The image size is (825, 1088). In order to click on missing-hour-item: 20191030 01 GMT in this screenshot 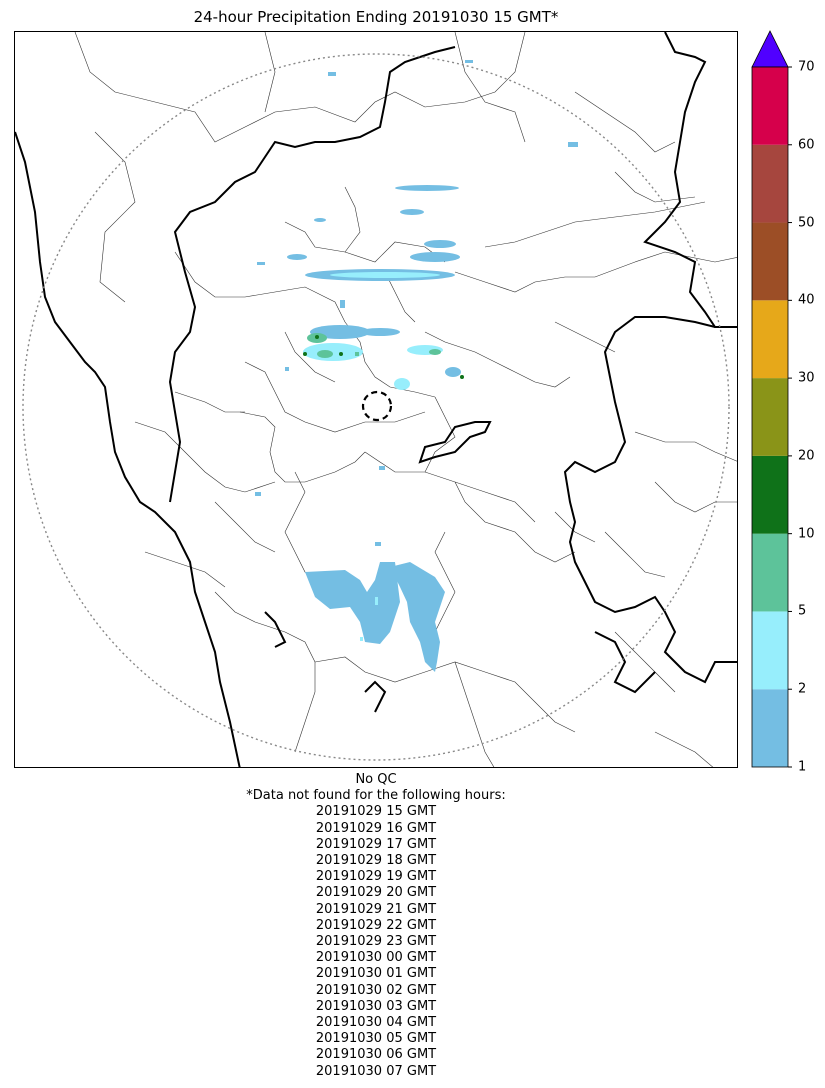, I will do `click(376, 974)`.